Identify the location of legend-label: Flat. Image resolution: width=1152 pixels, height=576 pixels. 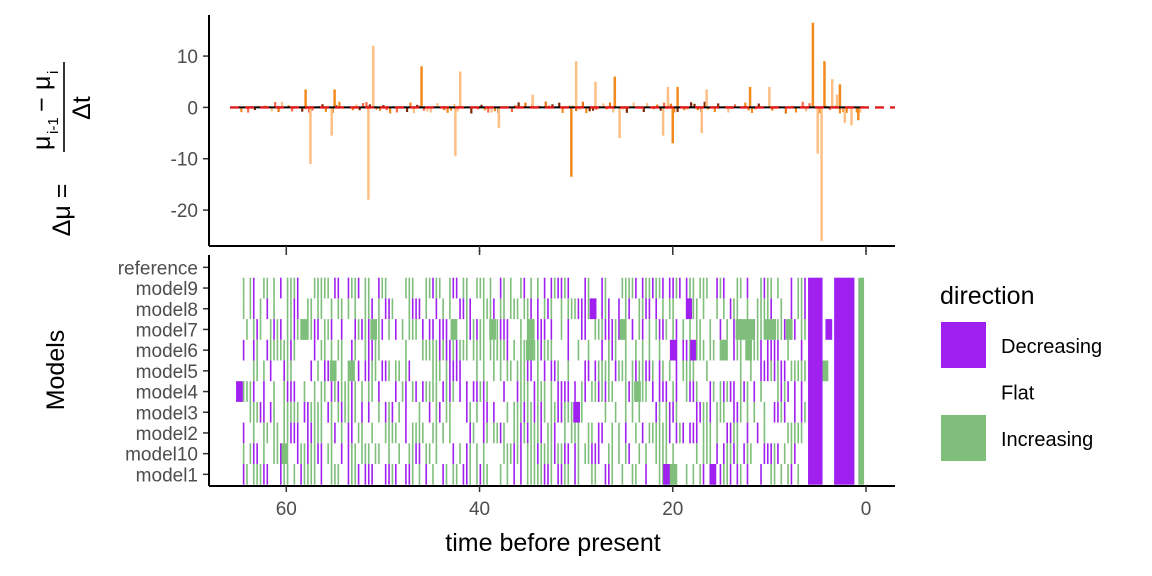
(1018, 394).